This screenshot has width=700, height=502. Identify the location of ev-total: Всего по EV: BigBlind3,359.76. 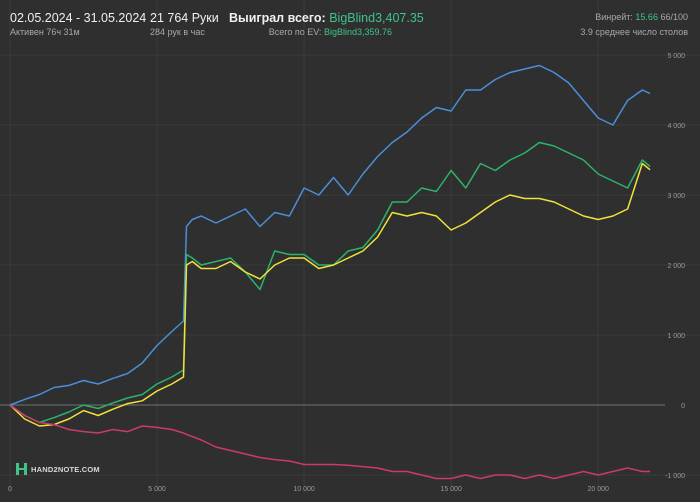
(330, 32).